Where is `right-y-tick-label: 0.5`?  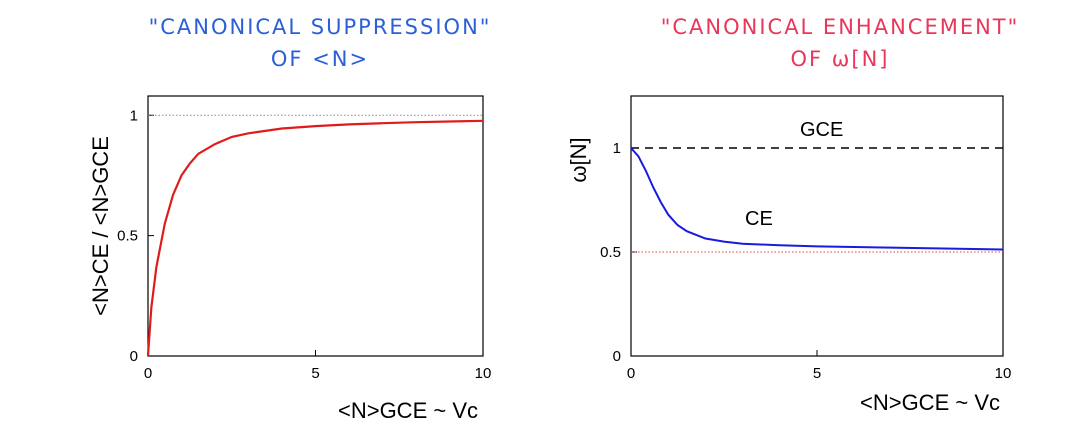 right-y-tick-label: 0.5 is located at coordinates (610, 252).